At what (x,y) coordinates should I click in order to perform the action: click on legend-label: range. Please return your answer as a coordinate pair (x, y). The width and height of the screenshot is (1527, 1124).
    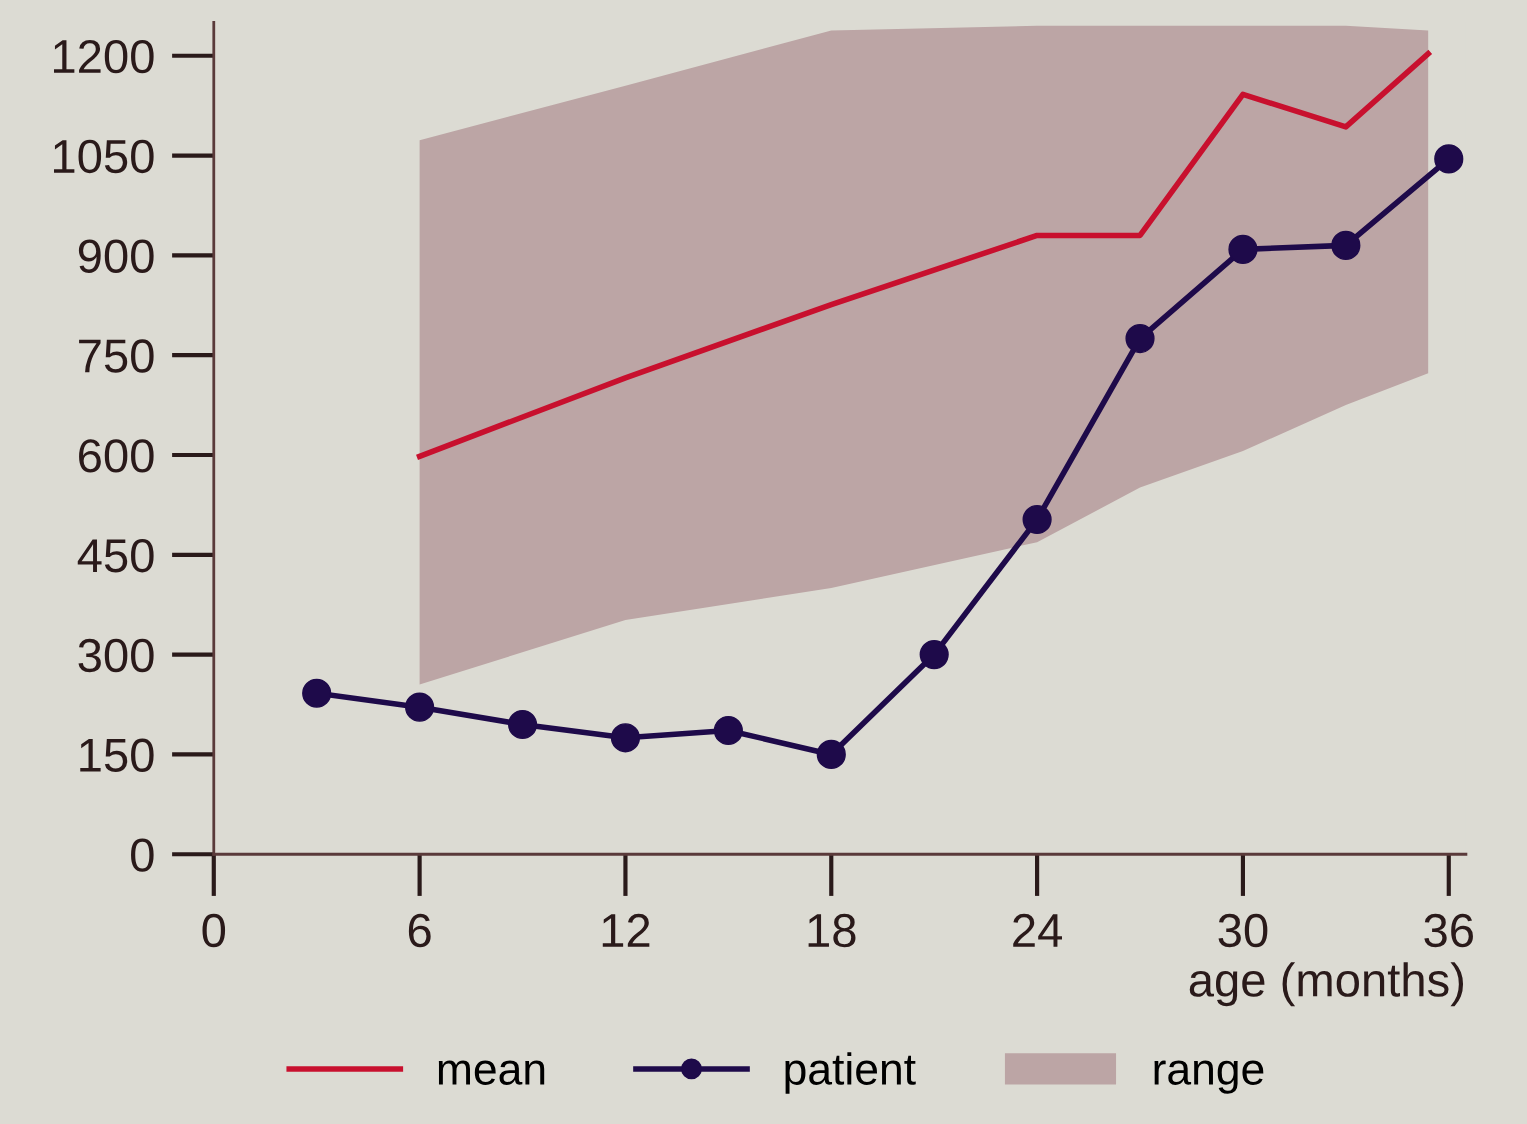
    Looking at the image, I should click on (1209, 1077).